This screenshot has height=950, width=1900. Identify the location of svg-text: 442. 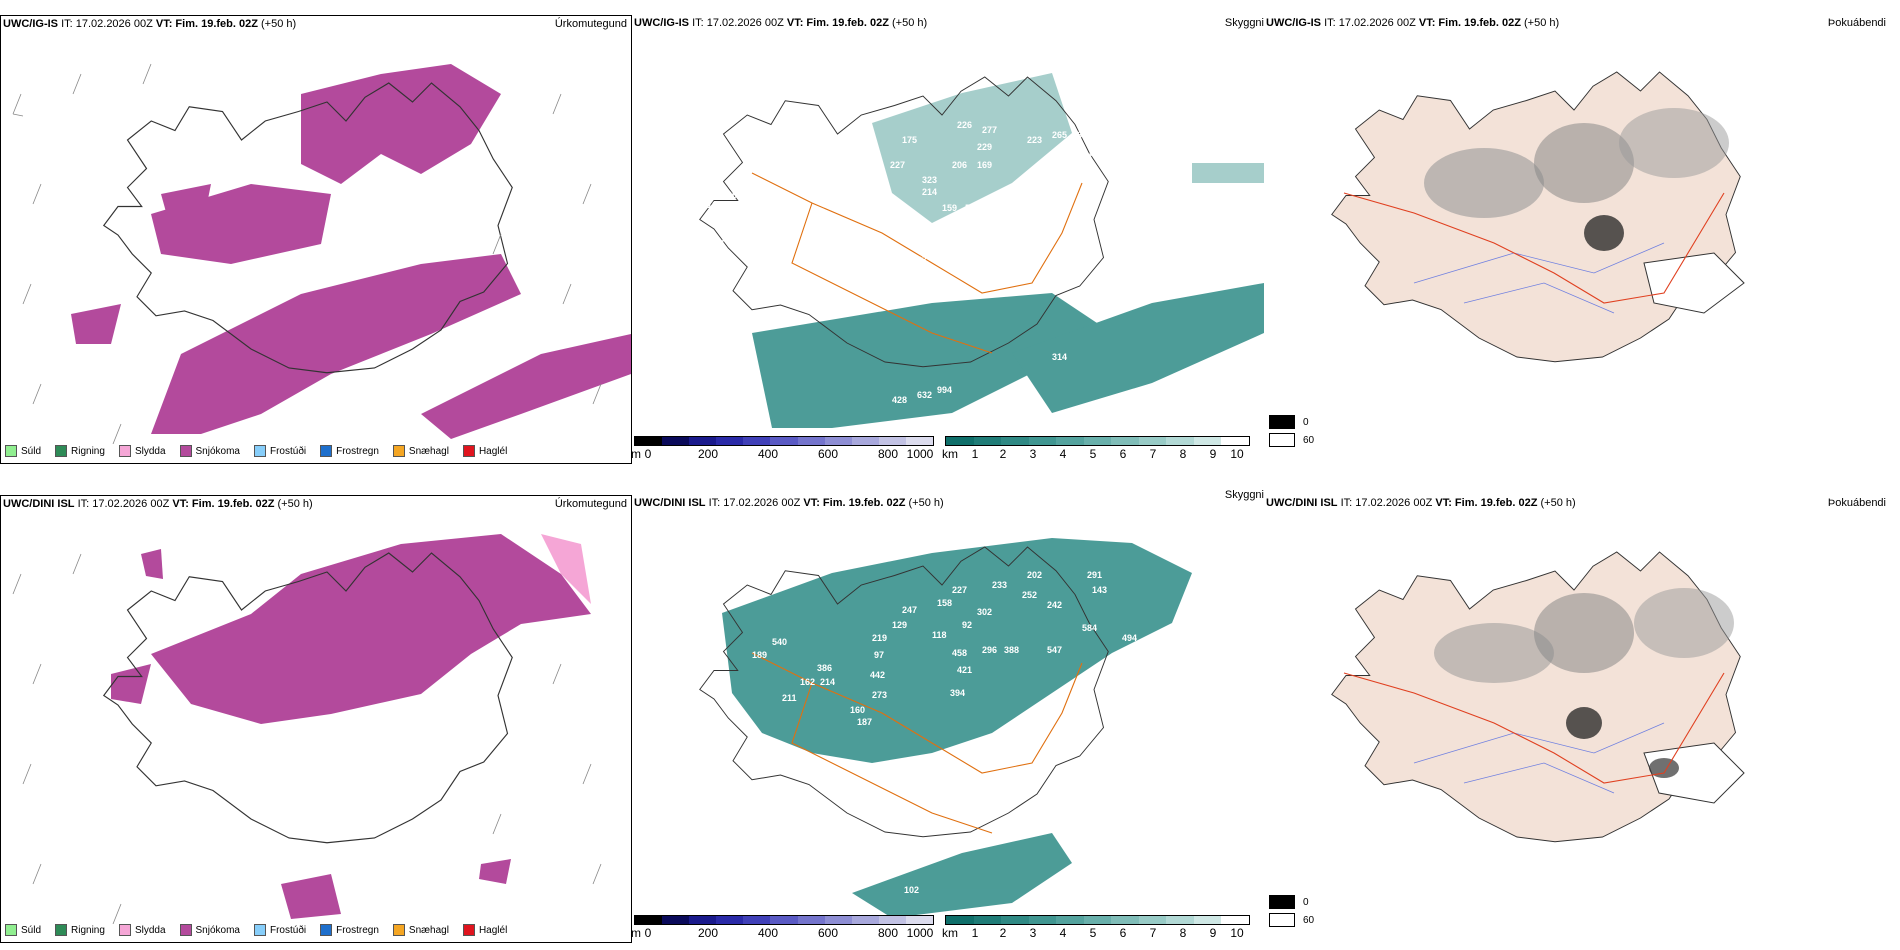
(877, 675).